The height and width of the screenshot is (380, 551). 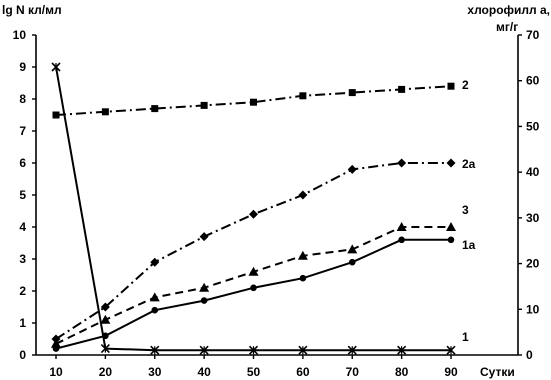 What do you see at coordinates (22, 259) in the screenshot?
I see `y-left-tick-label: 3` at bounding box center [22, 259].